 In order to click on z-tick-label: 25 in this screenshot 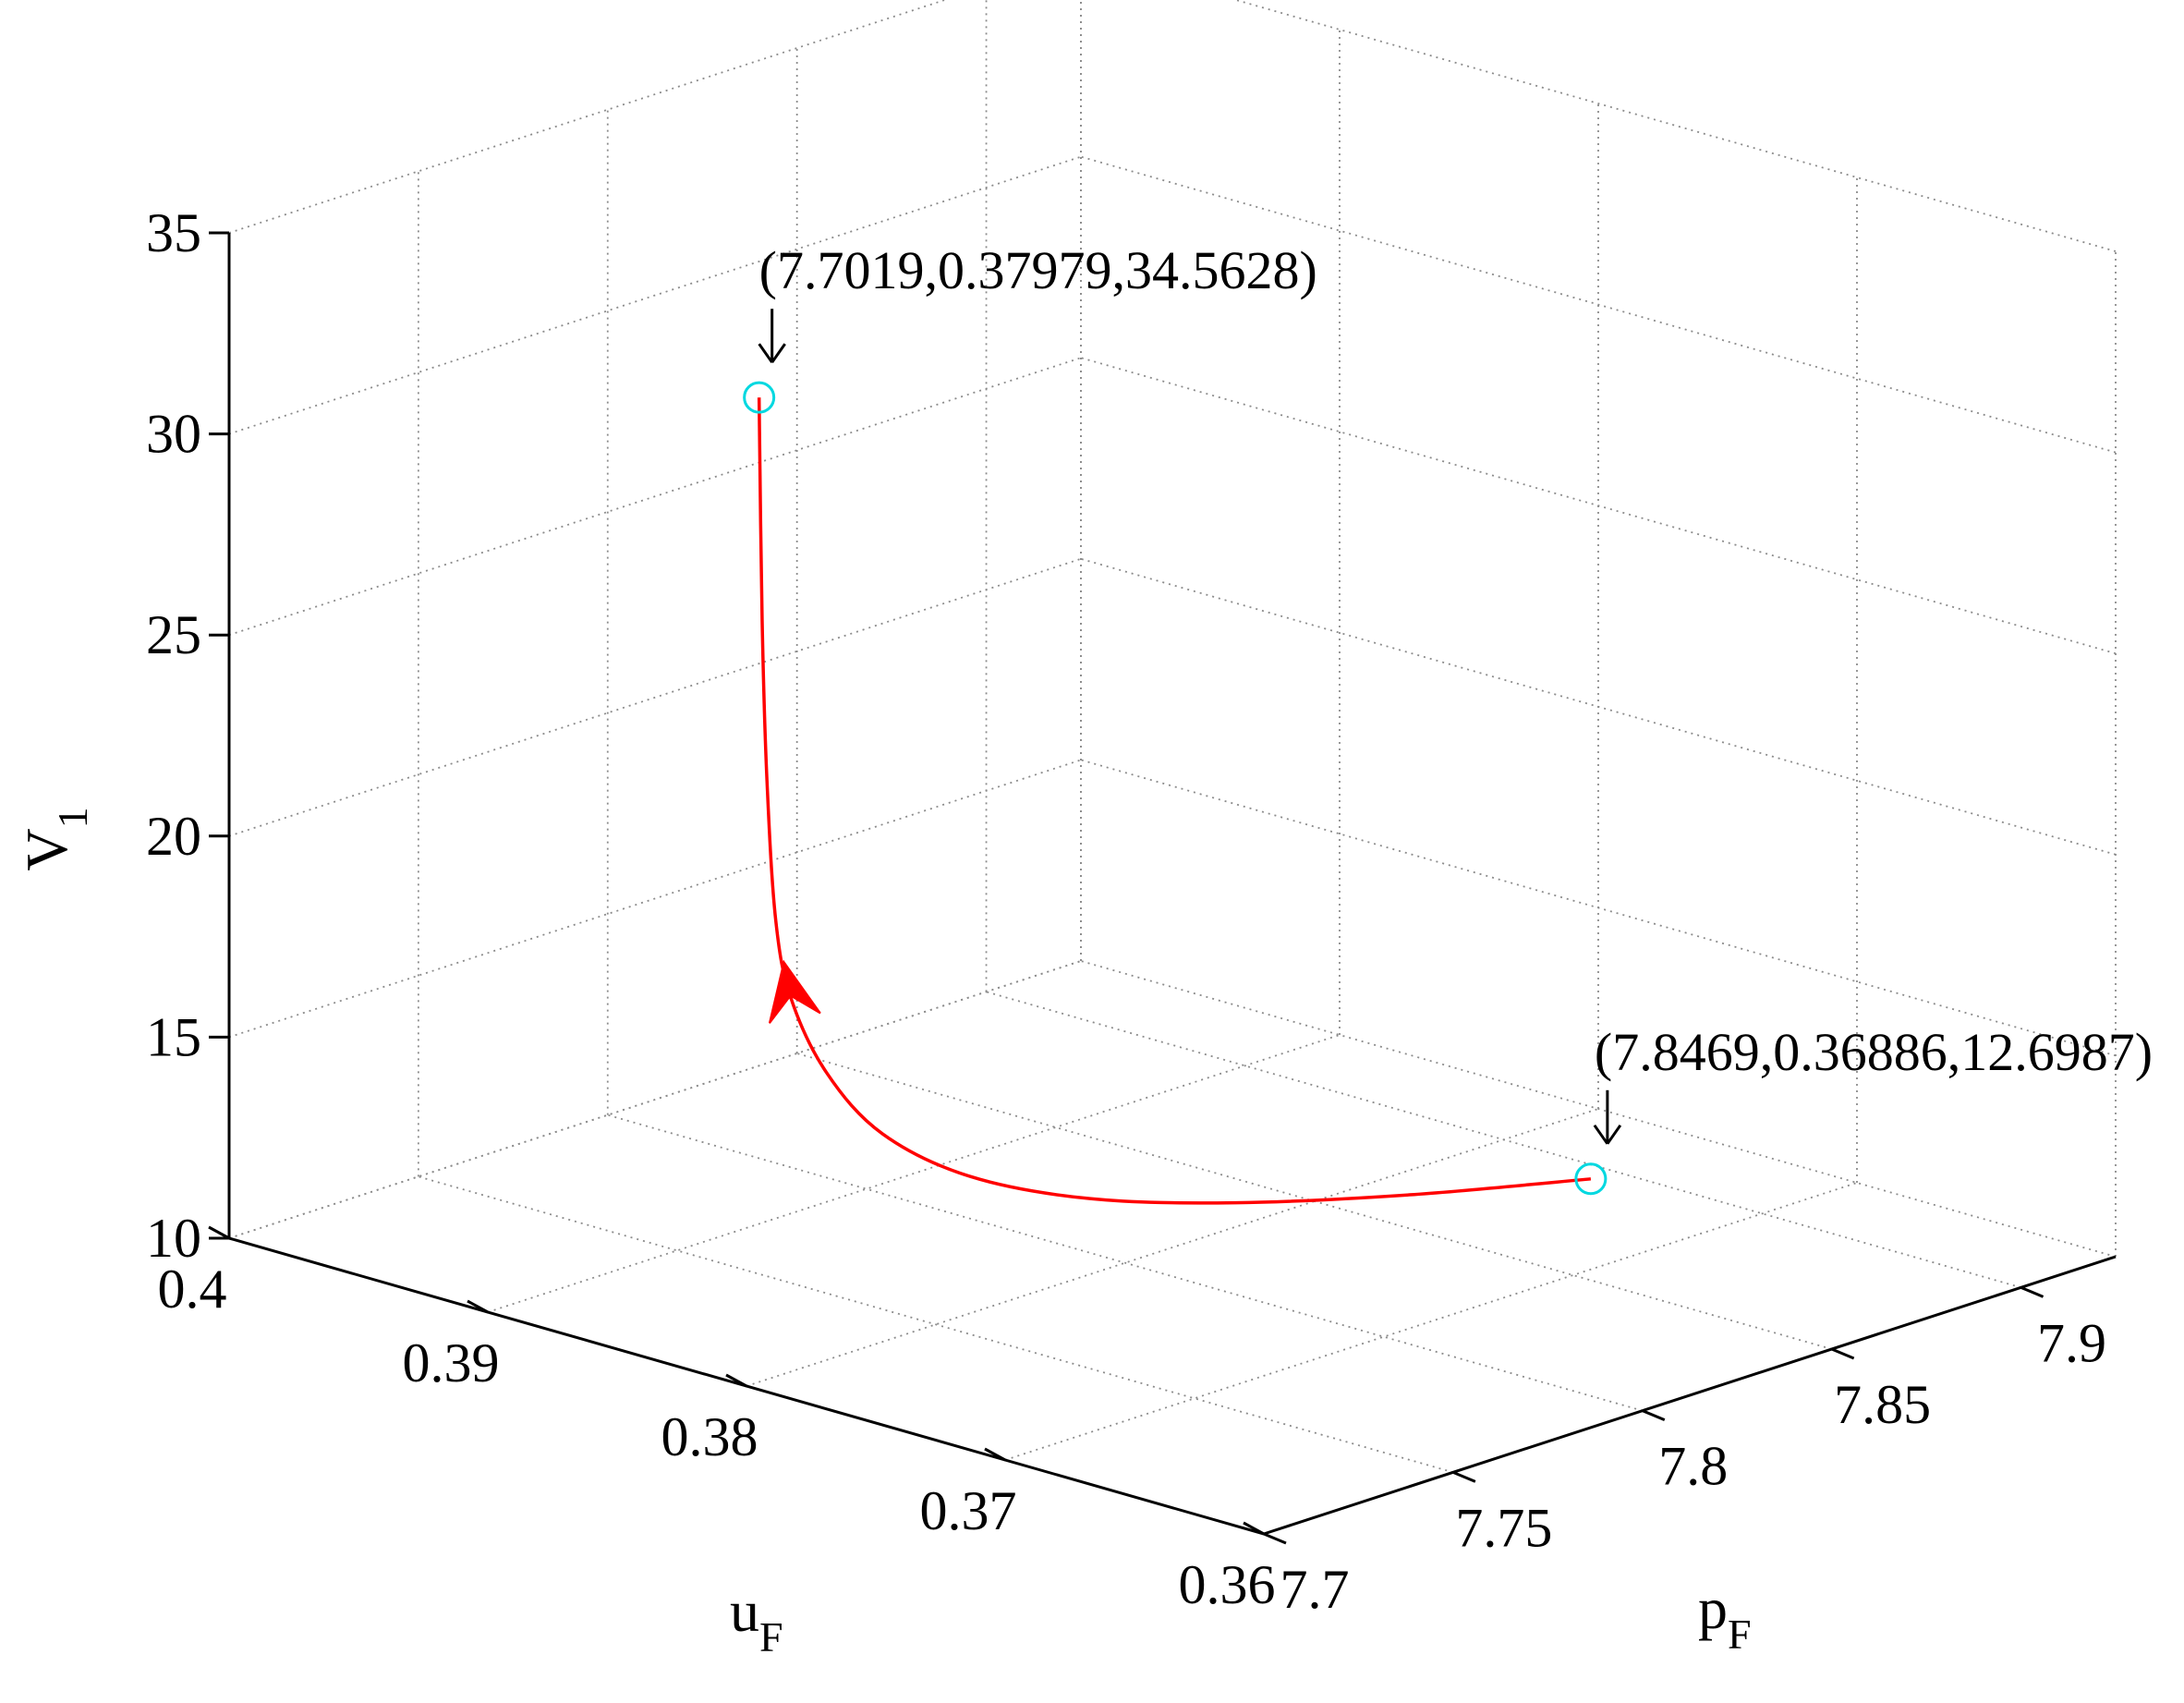, I will do `click(173, 634)`.